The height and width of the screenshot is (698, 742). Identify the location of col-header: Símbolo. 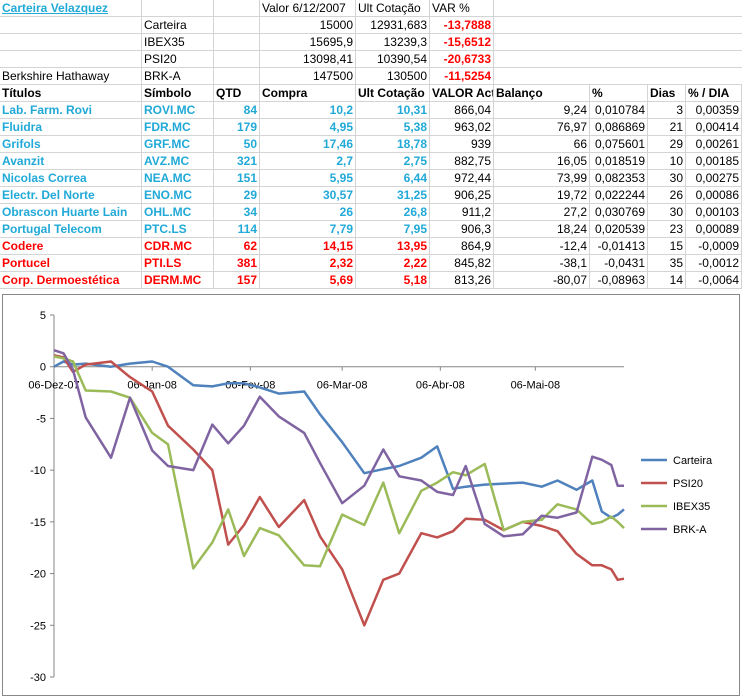
(178, 93).